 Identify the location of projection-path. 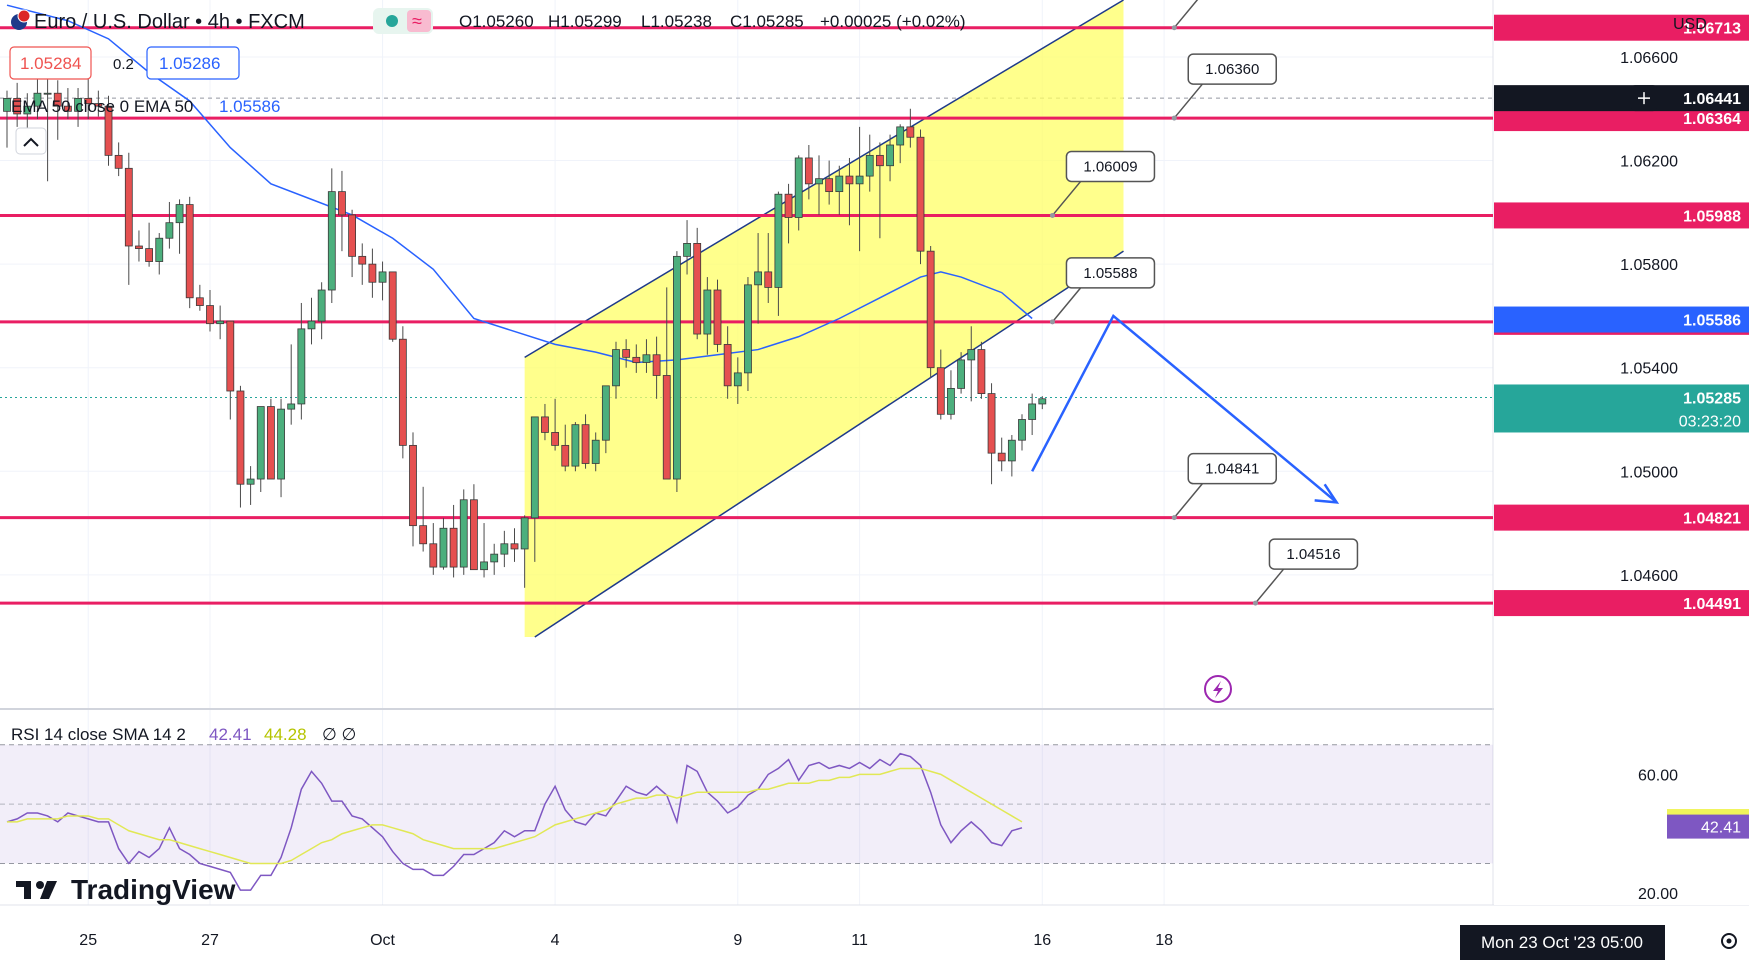
(1184, 408).